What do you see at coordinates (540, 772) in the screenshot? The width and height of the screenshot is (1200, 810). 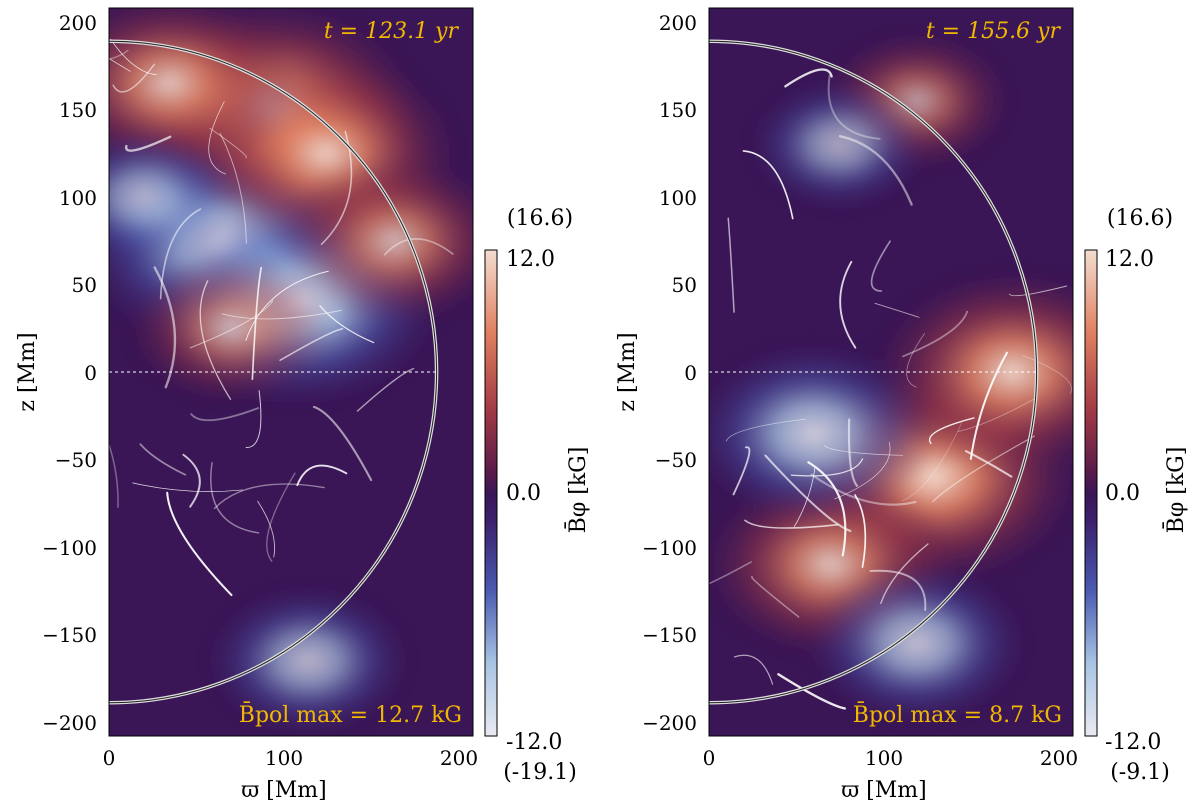 I see `colorbar-min-actual-left: (-19.1)` at bounding box center [540, 772].